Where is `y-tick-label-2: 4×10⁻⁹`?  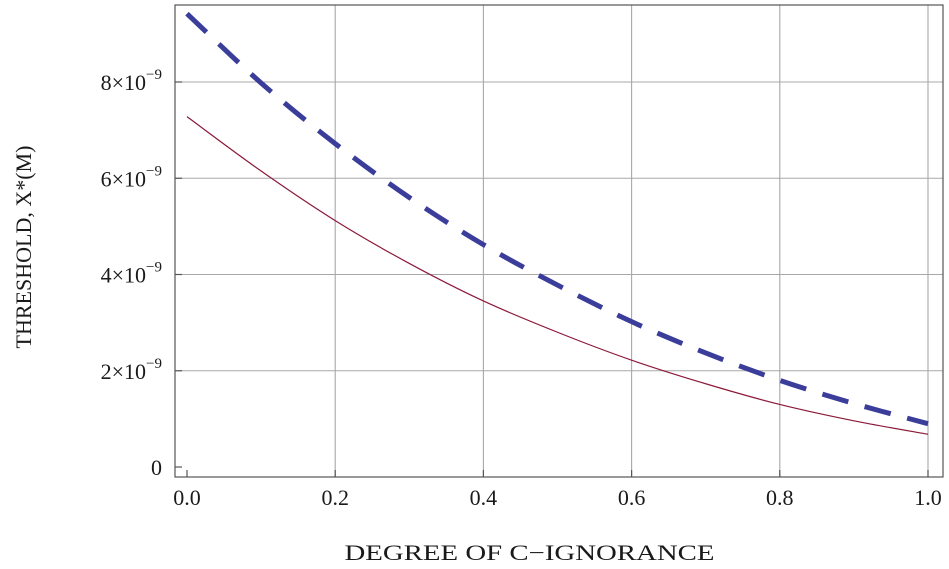 y-tick-label-2: 4×10⁻⁹ is located at coordinates (131, 274).